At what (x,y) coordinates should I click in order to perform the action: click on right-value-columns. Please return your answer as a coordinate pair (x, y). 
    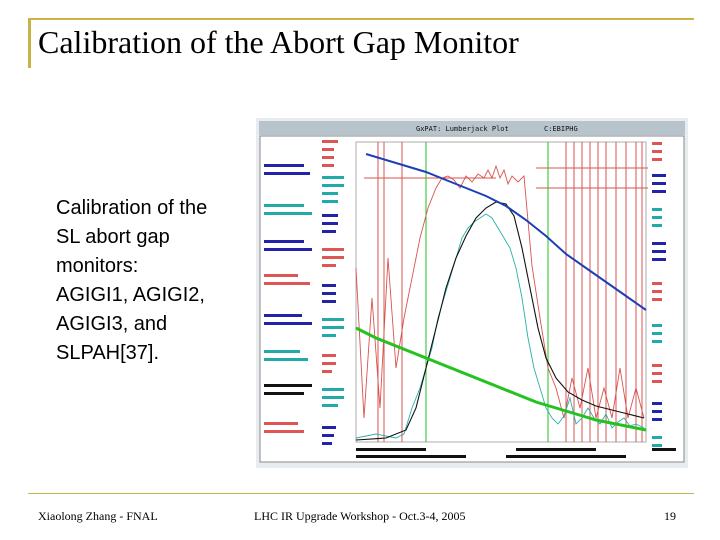
    Looking at the image, I should click on (659, 294).